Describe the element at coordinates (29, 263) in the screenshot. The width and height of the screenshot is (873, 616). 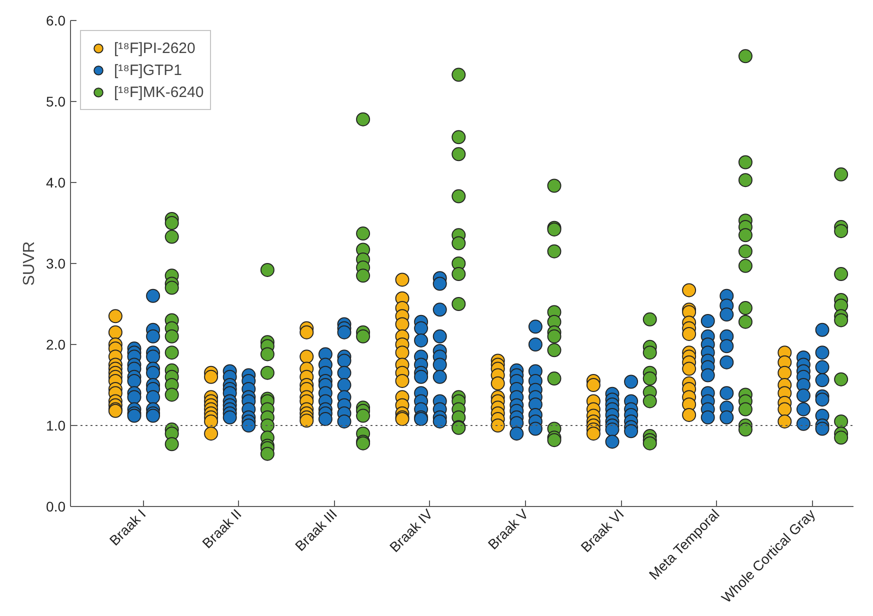
I see `y-axis-title: SUVR` at that location.